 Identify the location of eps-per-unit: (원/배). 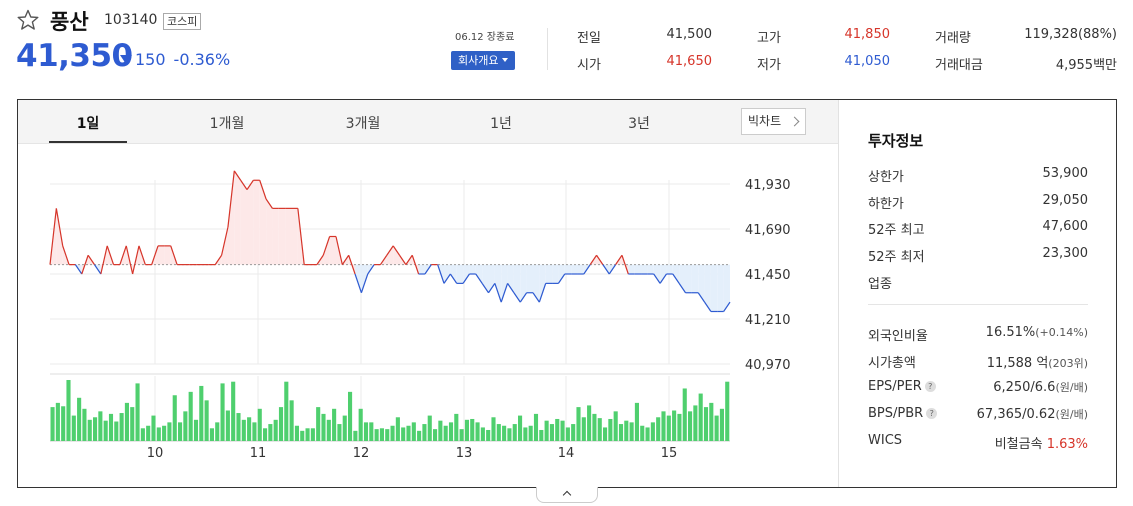
(1071, 387).